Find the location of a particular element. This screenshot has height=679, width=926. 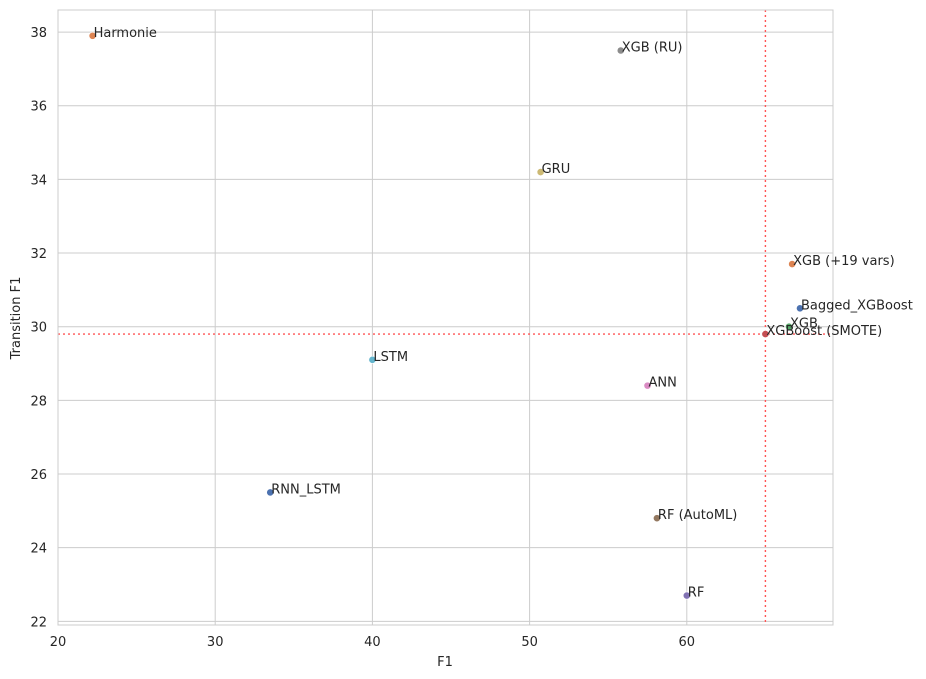

y-tick-label: 28 is located at coordinates (38, 401).